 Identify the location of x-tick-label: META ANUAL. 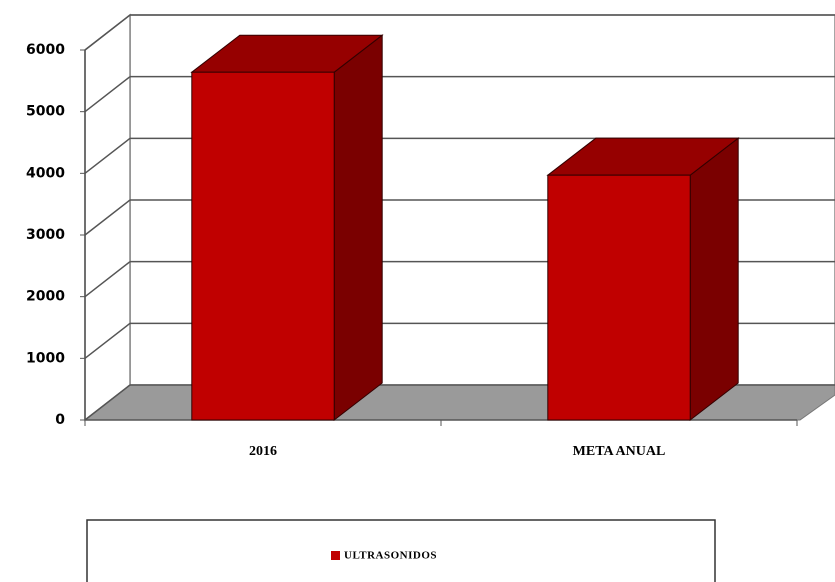
(619, 451).